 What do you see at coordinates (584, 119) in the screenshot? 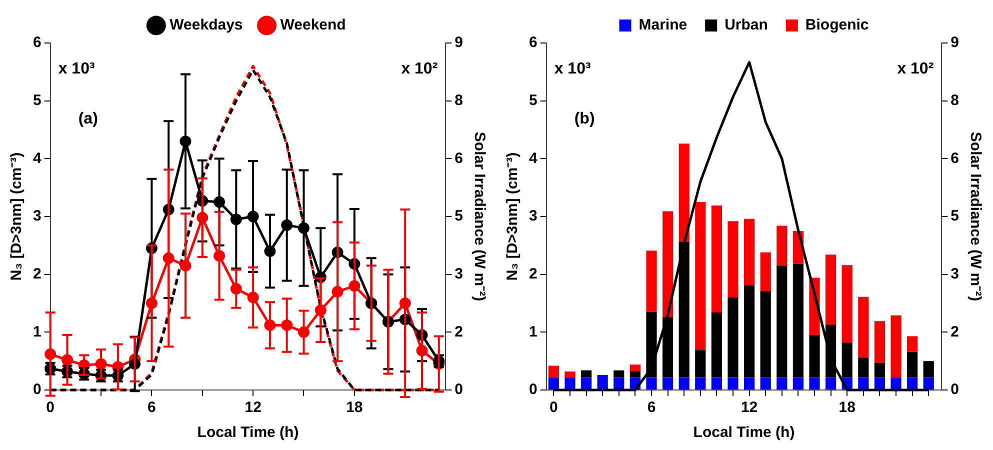
I see `annotation: (b)` at bounding box center [584, 119].